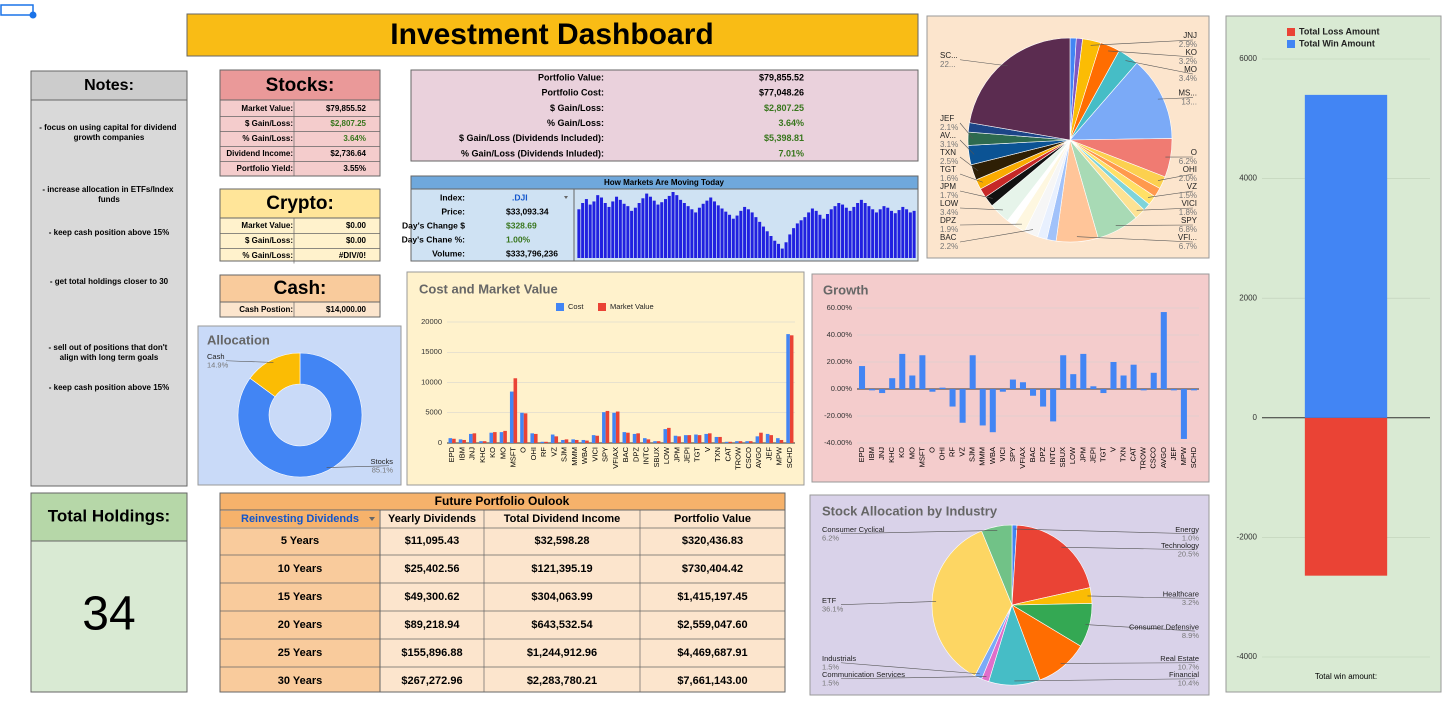 The width and height of the screenshot is (1456, 712). Describe the element at coordinates (561, 541) in the screenshot. I see `table-cell: $32,598.28` at that location.